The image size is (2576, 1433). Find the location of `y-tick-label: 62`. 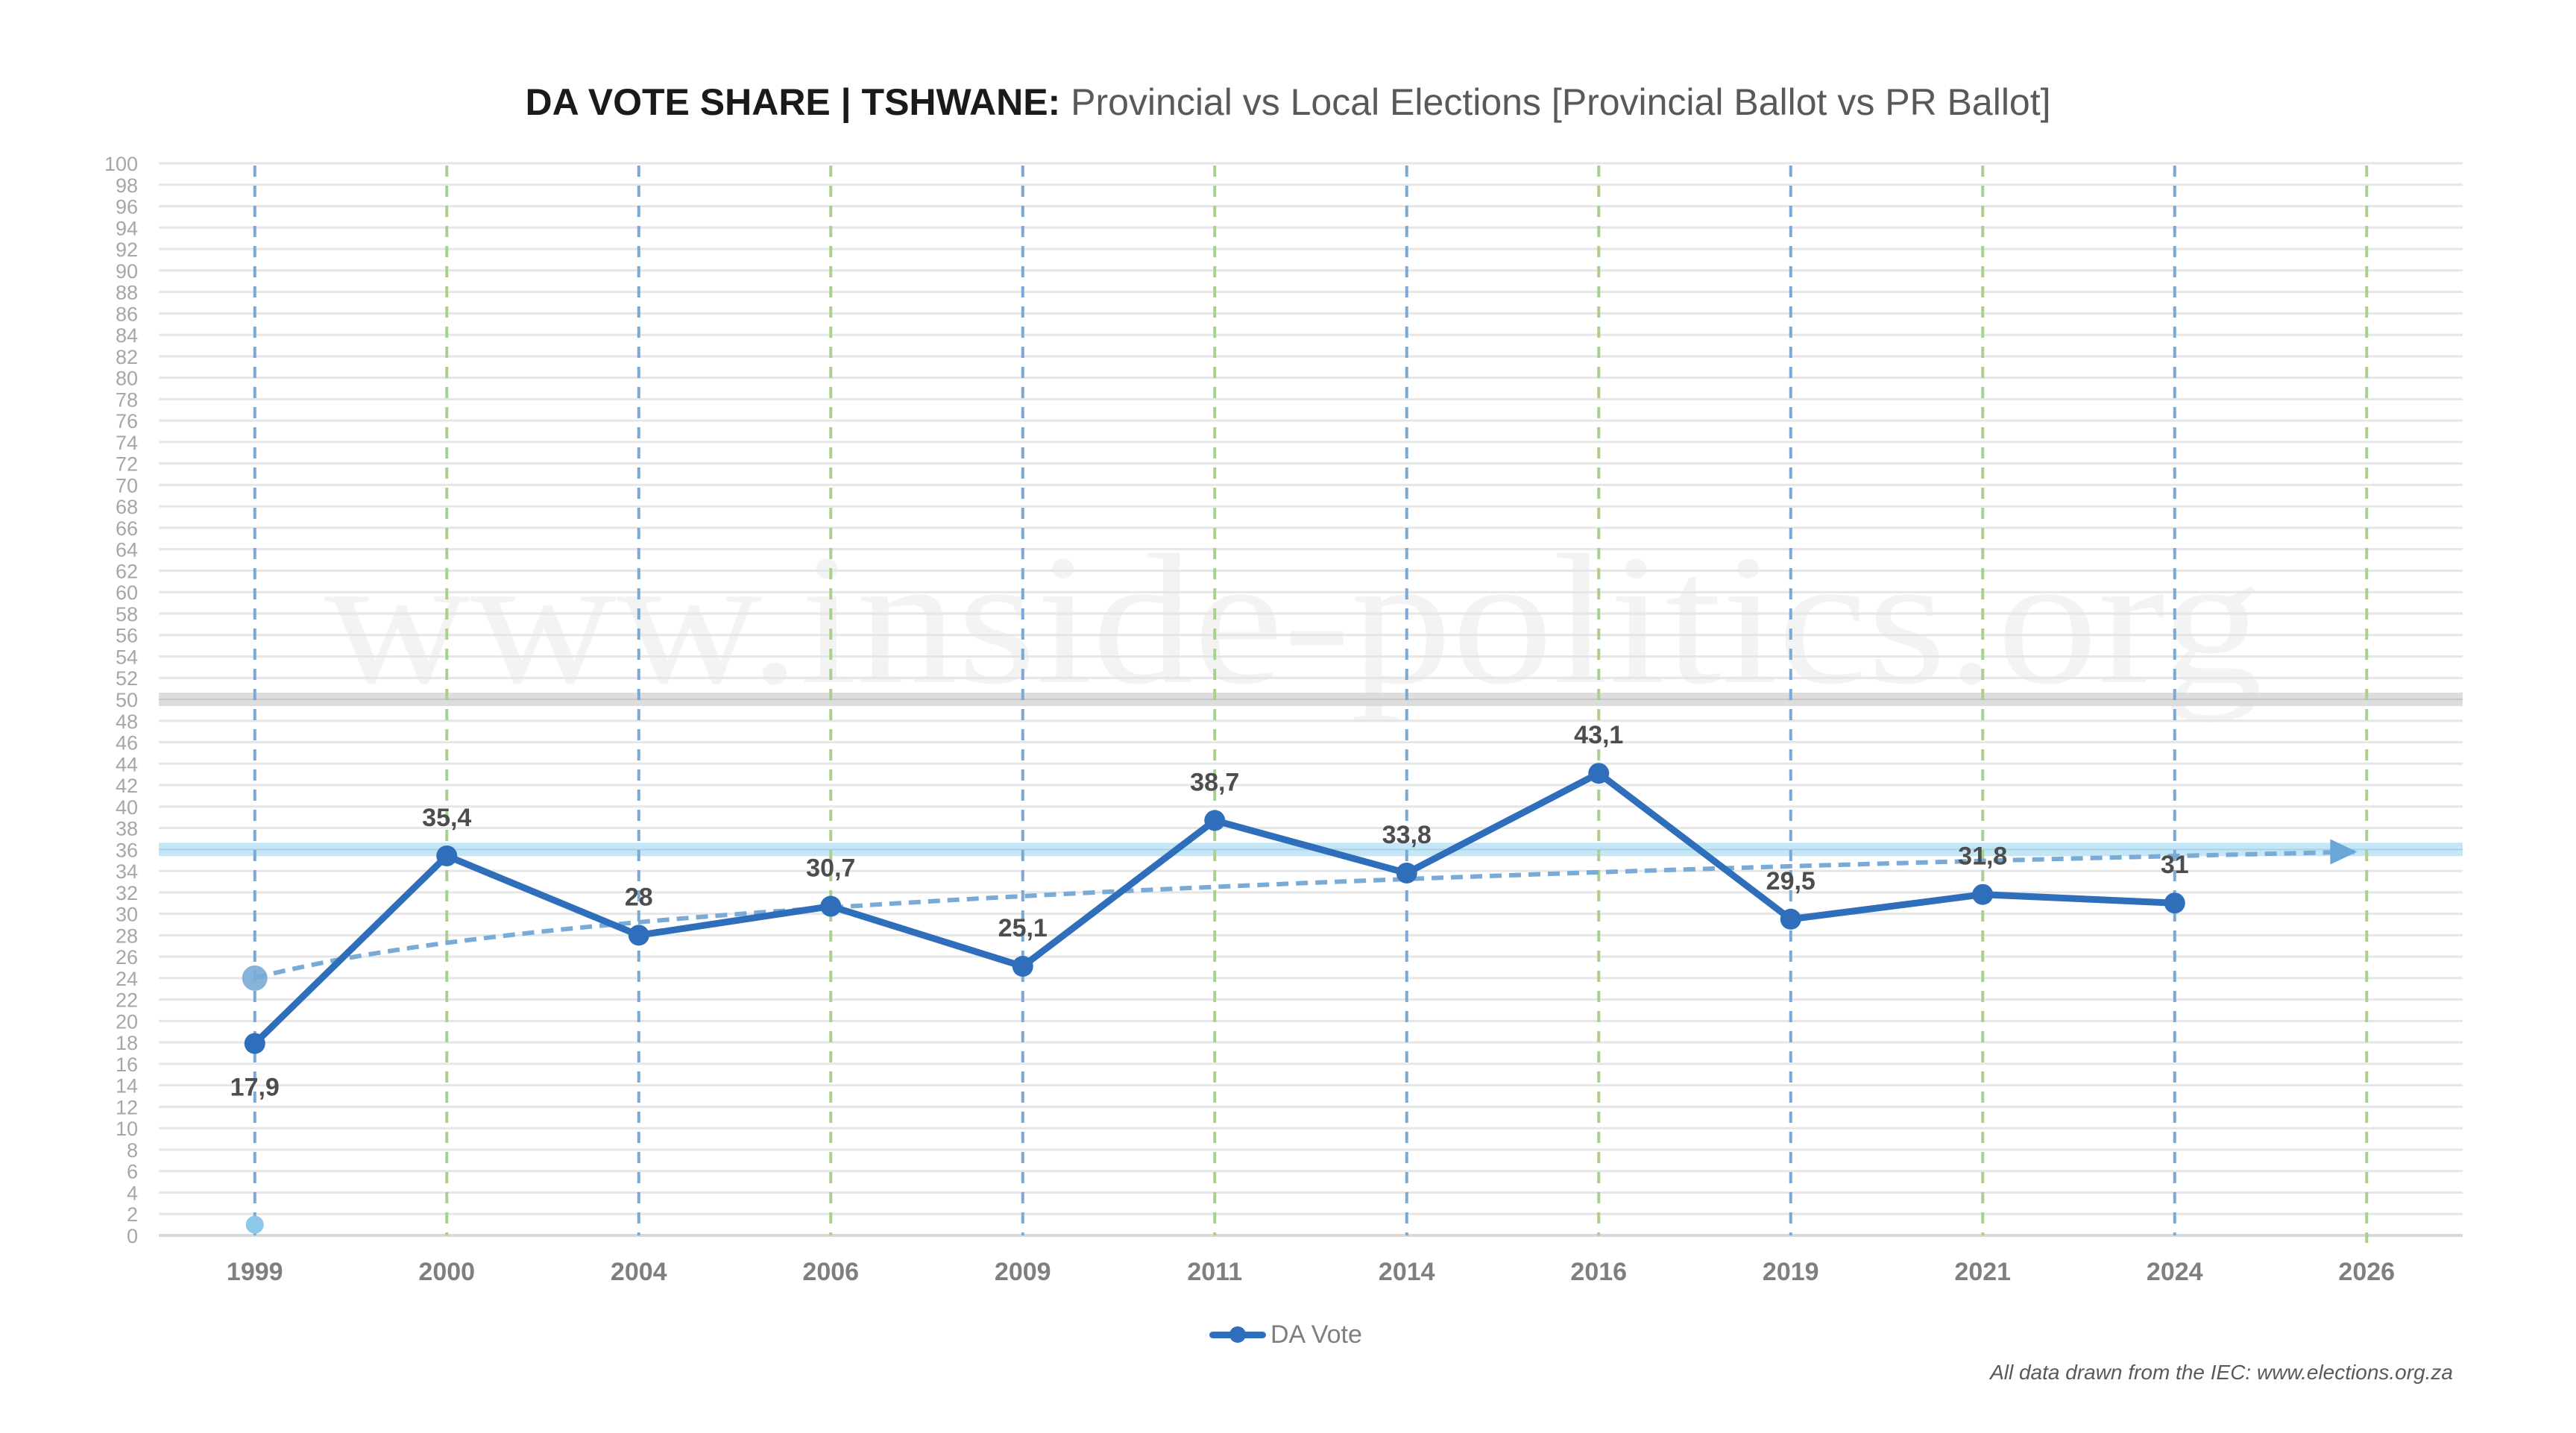

y-tick-label: 62 is located at coordinates (127, 571).